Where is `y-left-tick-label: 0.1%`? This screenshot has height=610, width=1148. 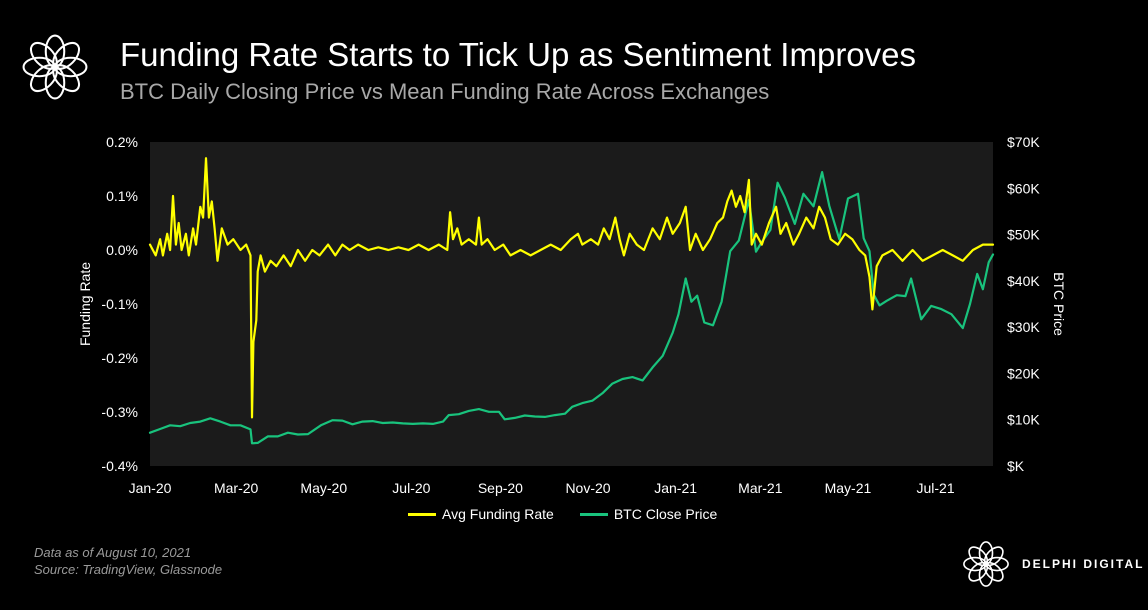
y-left-tick-label: 0.1% is located at coordinates (122, 196).